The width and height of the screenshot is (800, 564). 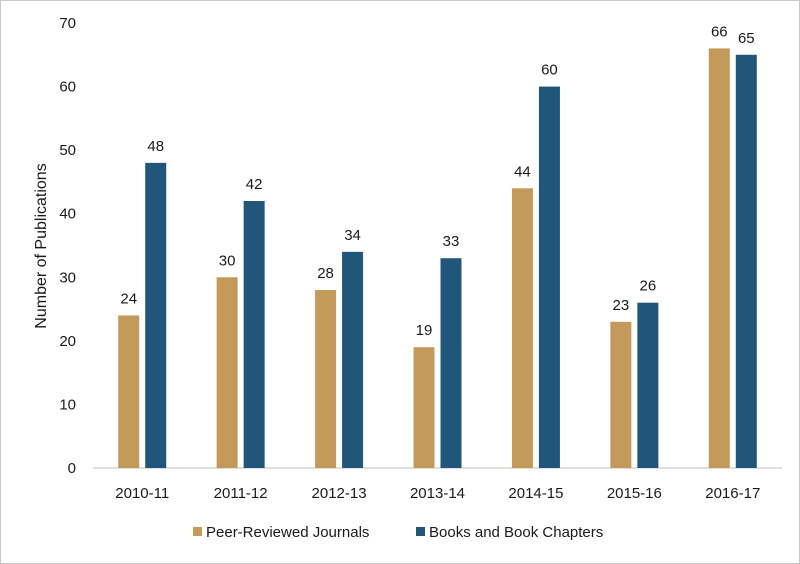 I want to click on legend-label: Peer-Reviewed Journals, so click(x=287, y=532).